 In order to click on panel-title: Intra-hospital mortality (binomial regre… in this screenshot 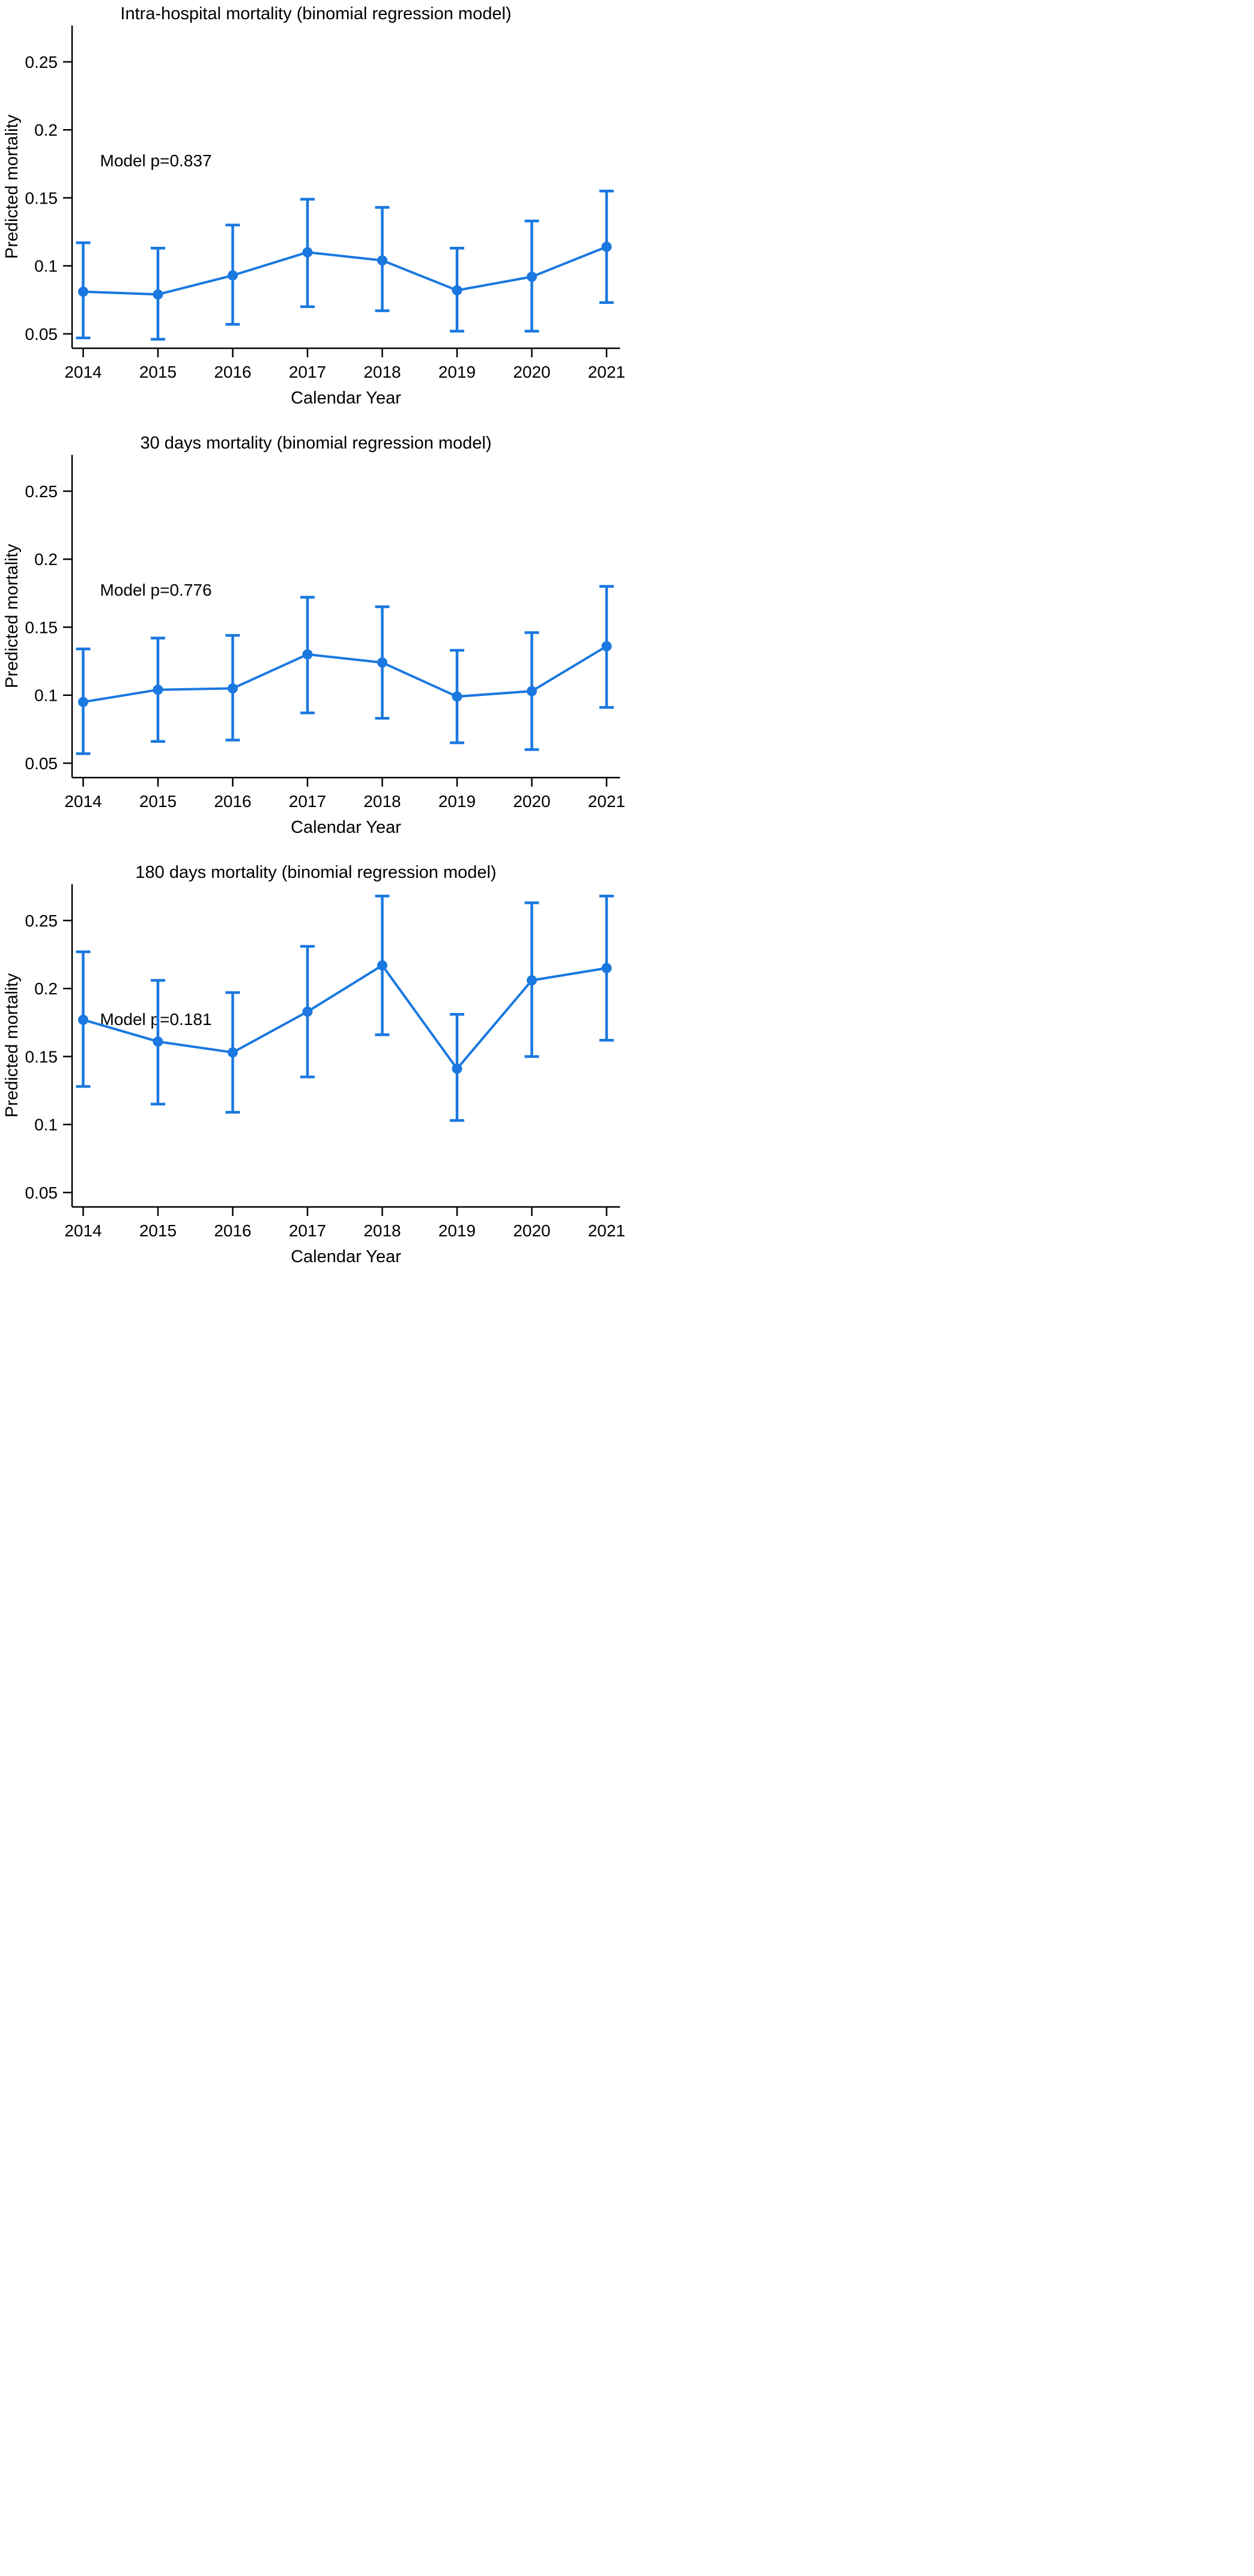, I will do `click(315, 14)`.